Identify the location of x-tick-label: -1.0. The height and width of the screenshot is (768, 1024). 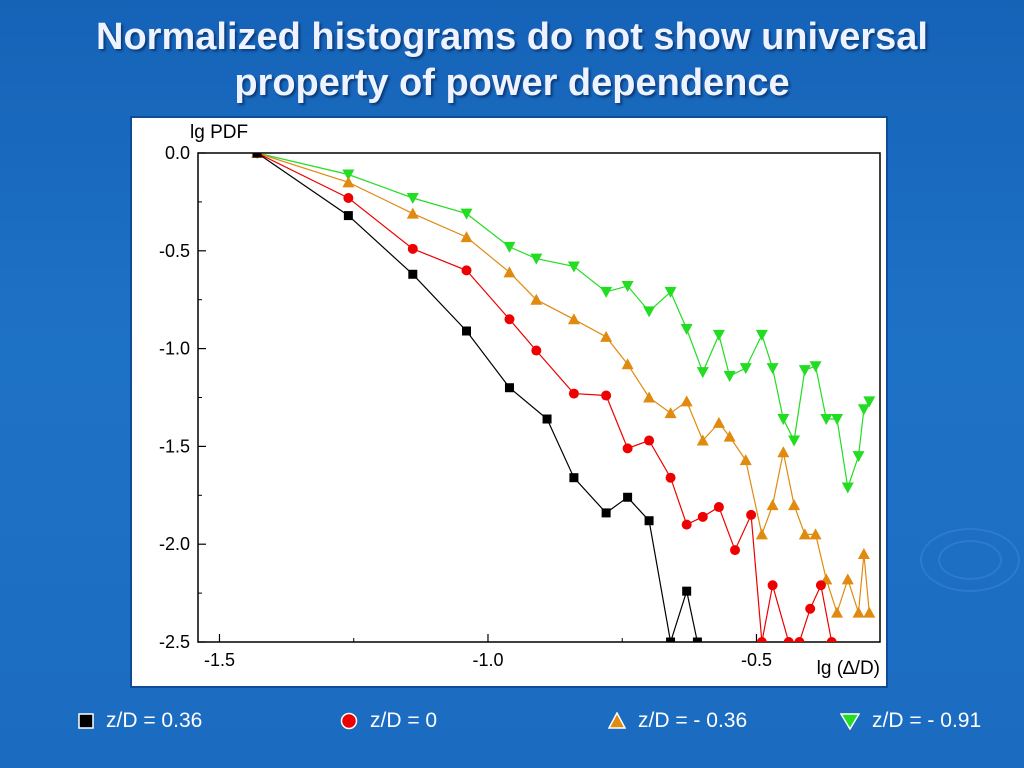
(487, 660).